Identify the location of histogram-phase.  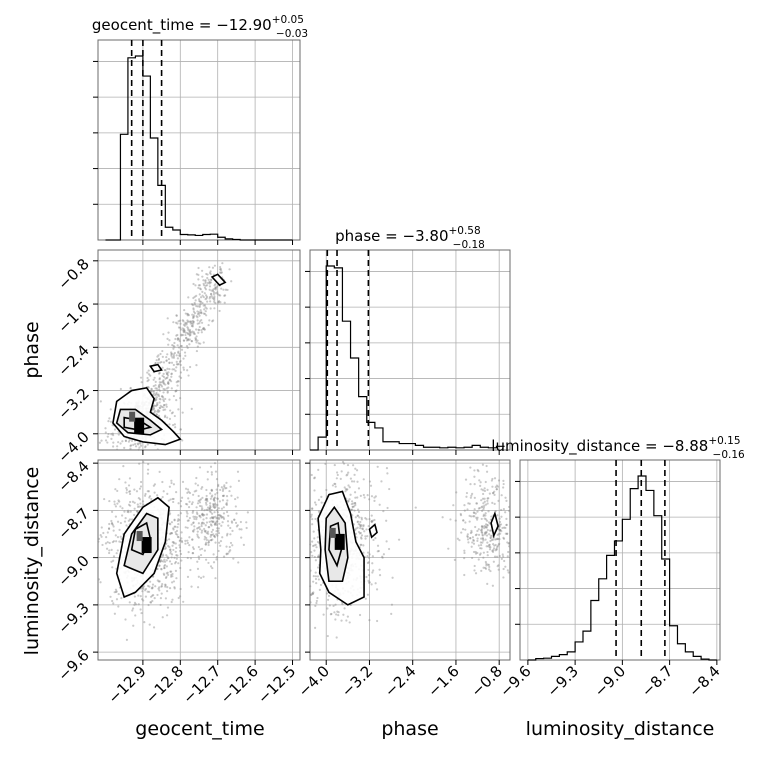
(407, 358).